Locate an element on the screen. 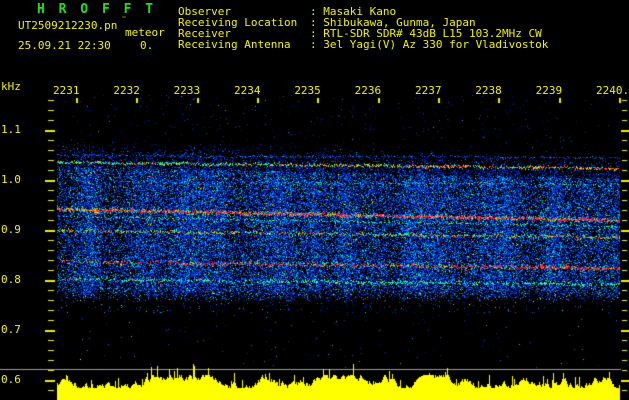 The width and height of the screenshot is (629, 400). time-tick-label-2233: 2233 is located at coordinates (187, 90).